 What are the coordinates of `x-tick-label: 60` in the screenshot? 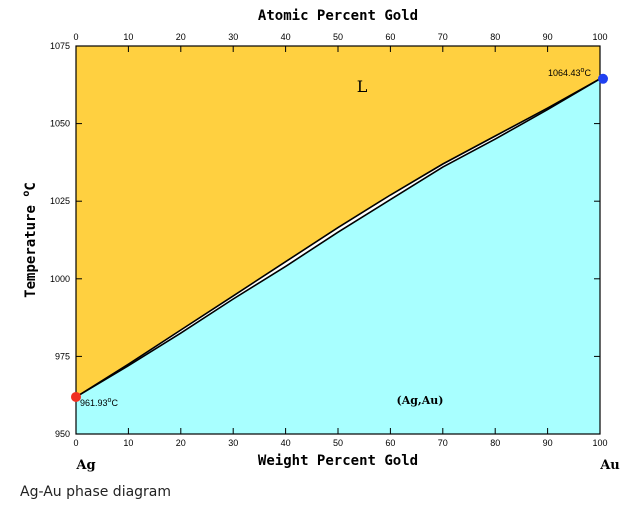 It's located at (390, 443).